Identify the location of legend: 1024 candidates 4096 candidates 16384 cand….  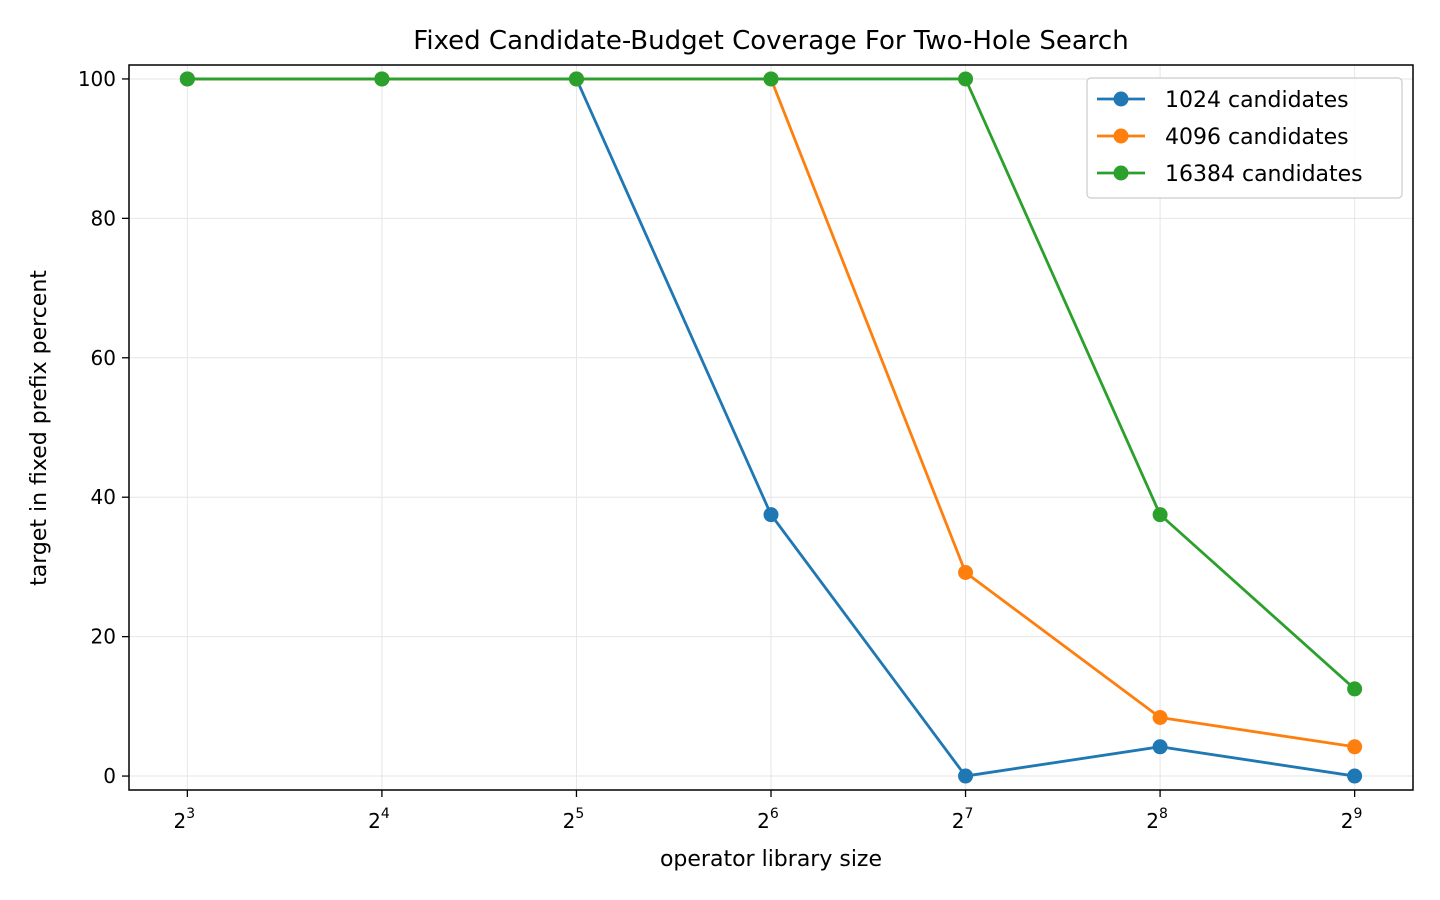
(1244, 138).